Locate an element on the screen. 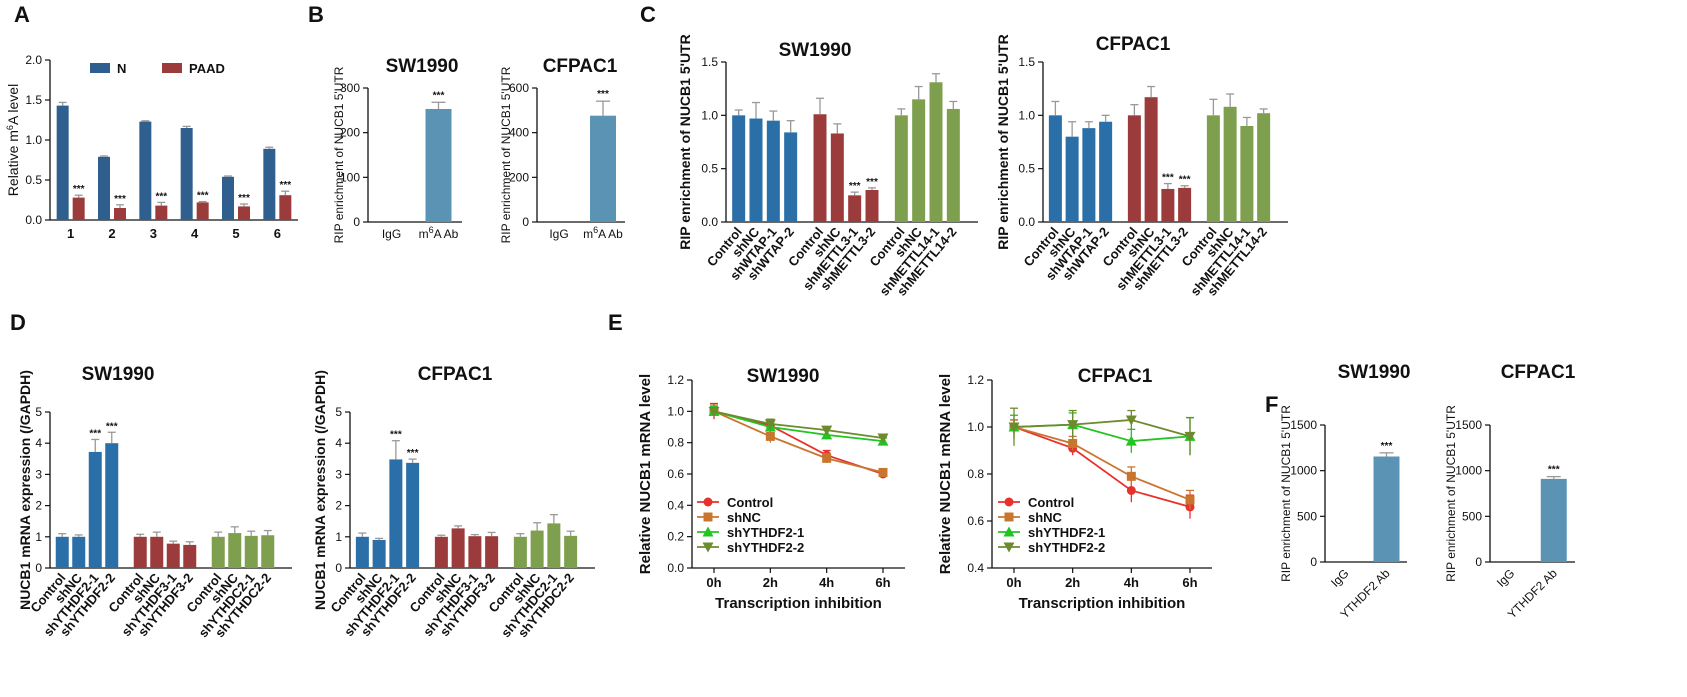 The width and height of the screenshot is (1687, 697). panel-e1-shythdf2-2-legend-label: shYTHDF2-2 is located at coordinates (765, 547).